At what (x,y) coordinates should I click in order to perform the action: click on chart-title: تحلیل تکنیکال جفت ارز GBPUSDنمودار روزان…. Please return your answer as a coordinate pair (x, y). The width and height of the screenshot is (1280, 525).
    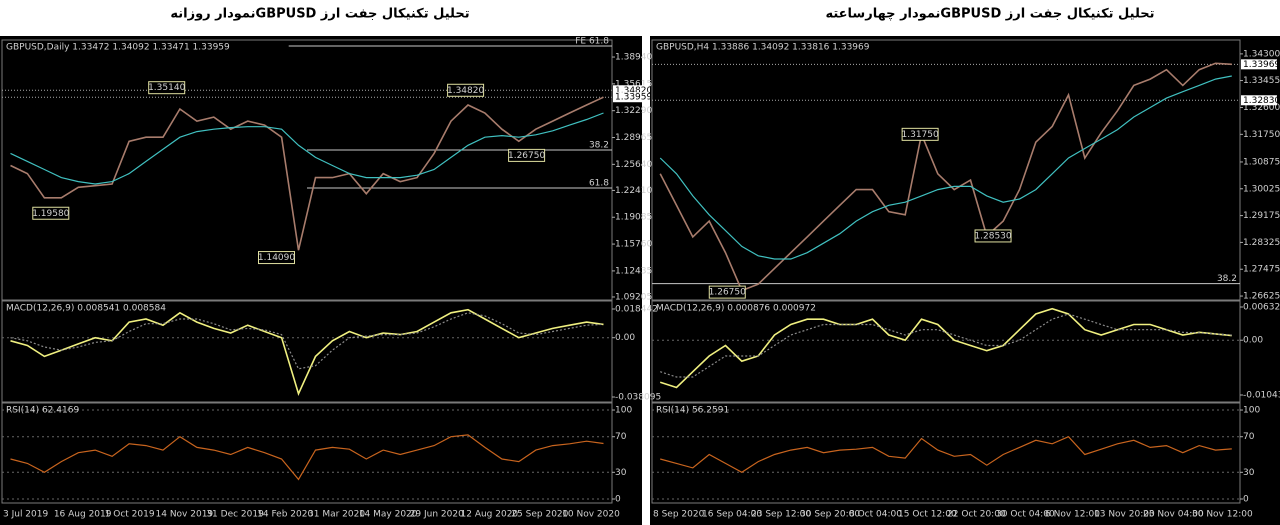
    Looking at the image, I should click on (319, 14).